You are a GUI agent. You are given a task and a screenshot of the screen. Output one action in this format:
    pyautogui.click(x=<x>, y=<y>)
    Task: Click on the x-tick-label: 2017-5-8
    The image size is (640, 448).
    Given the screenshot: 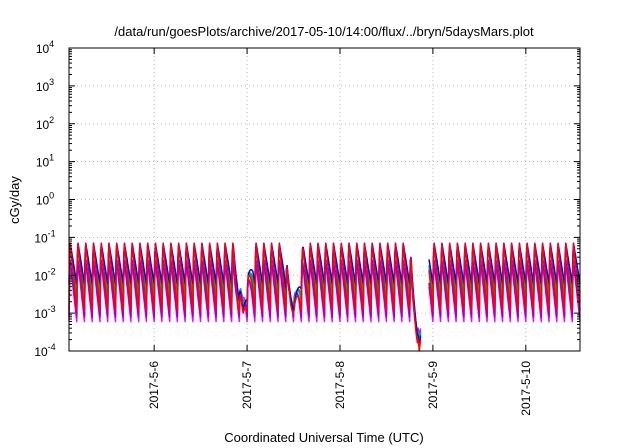 What is the action you would take?
    pyautogui.click(x=340, y=385)
    